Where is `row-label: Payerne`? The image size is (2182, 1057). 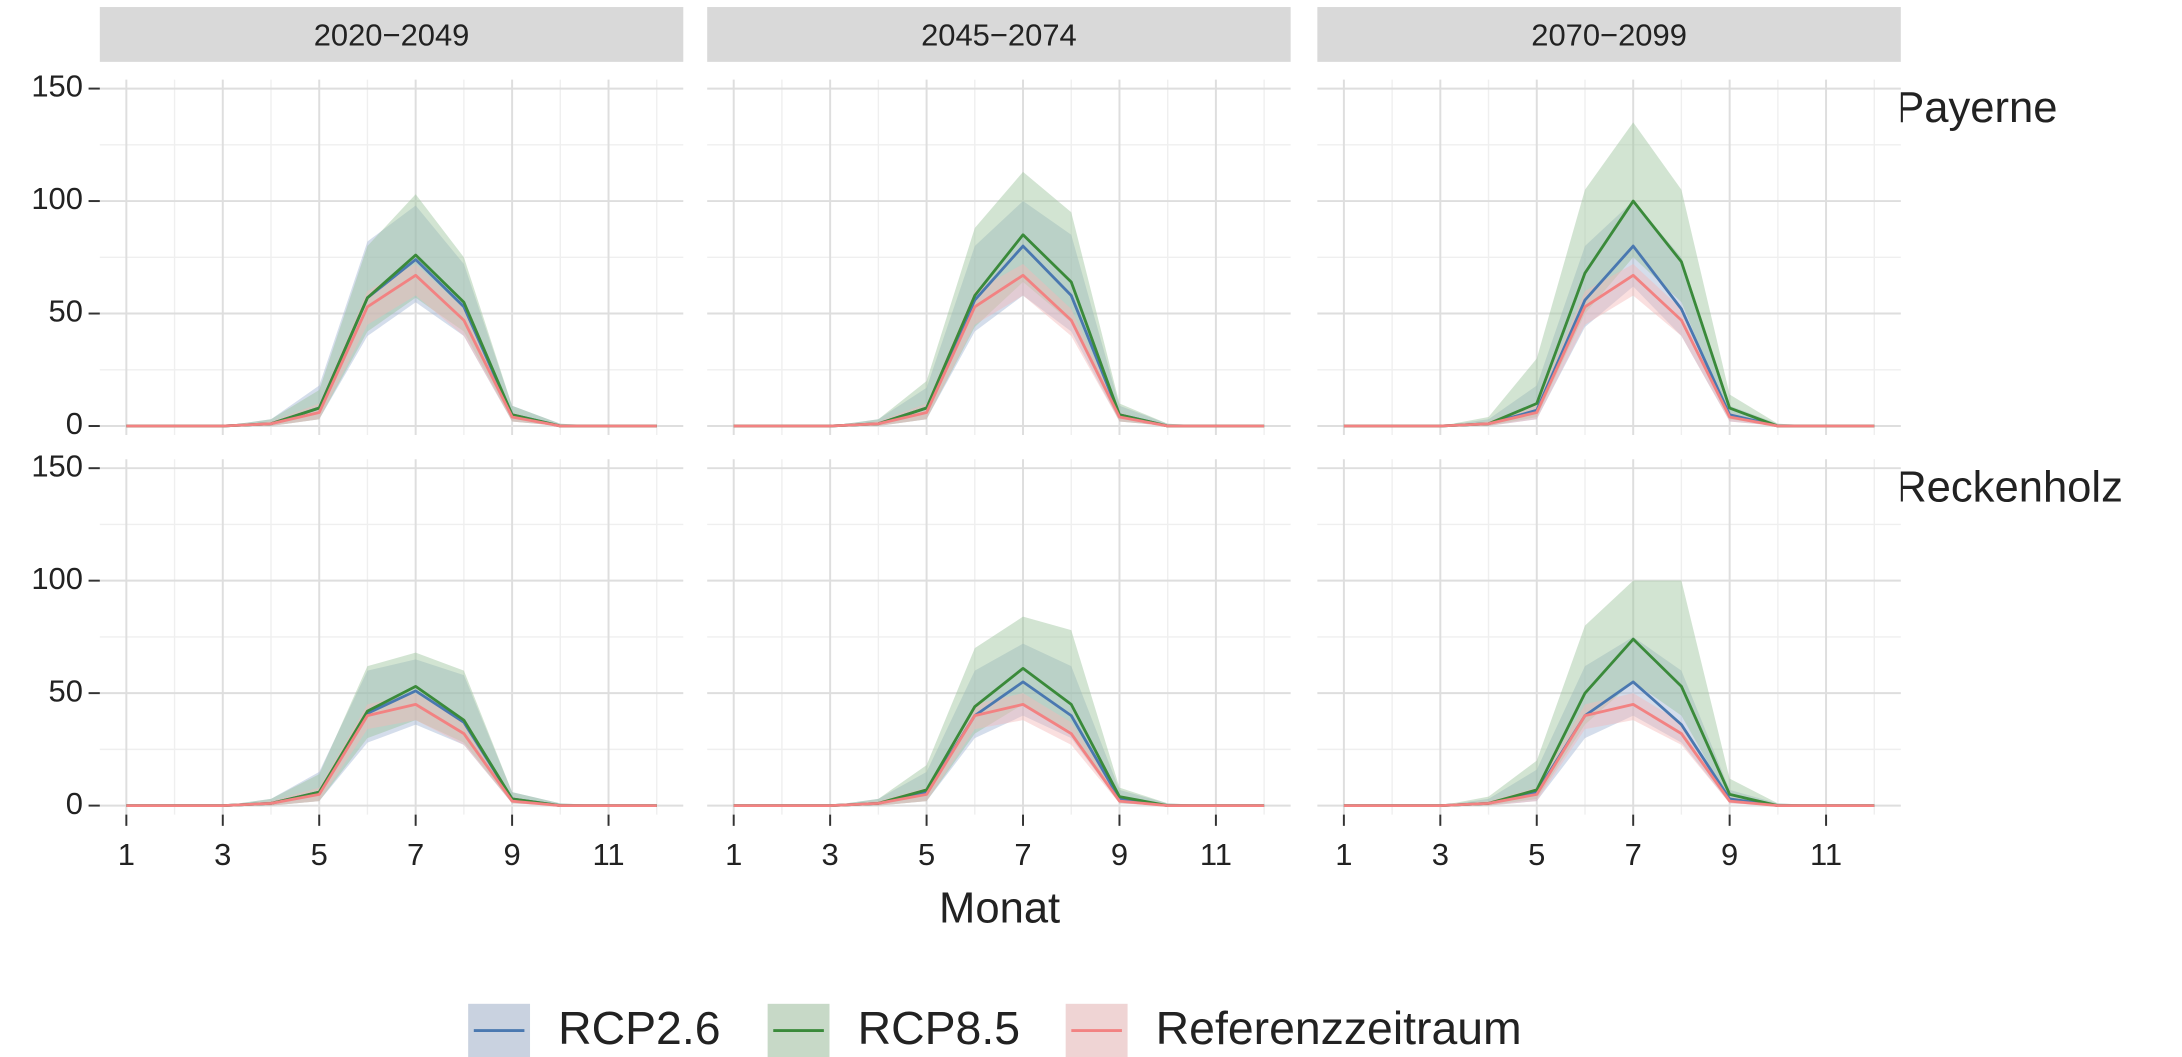 row-label: Payerne is located at coordinates (1976, 108).